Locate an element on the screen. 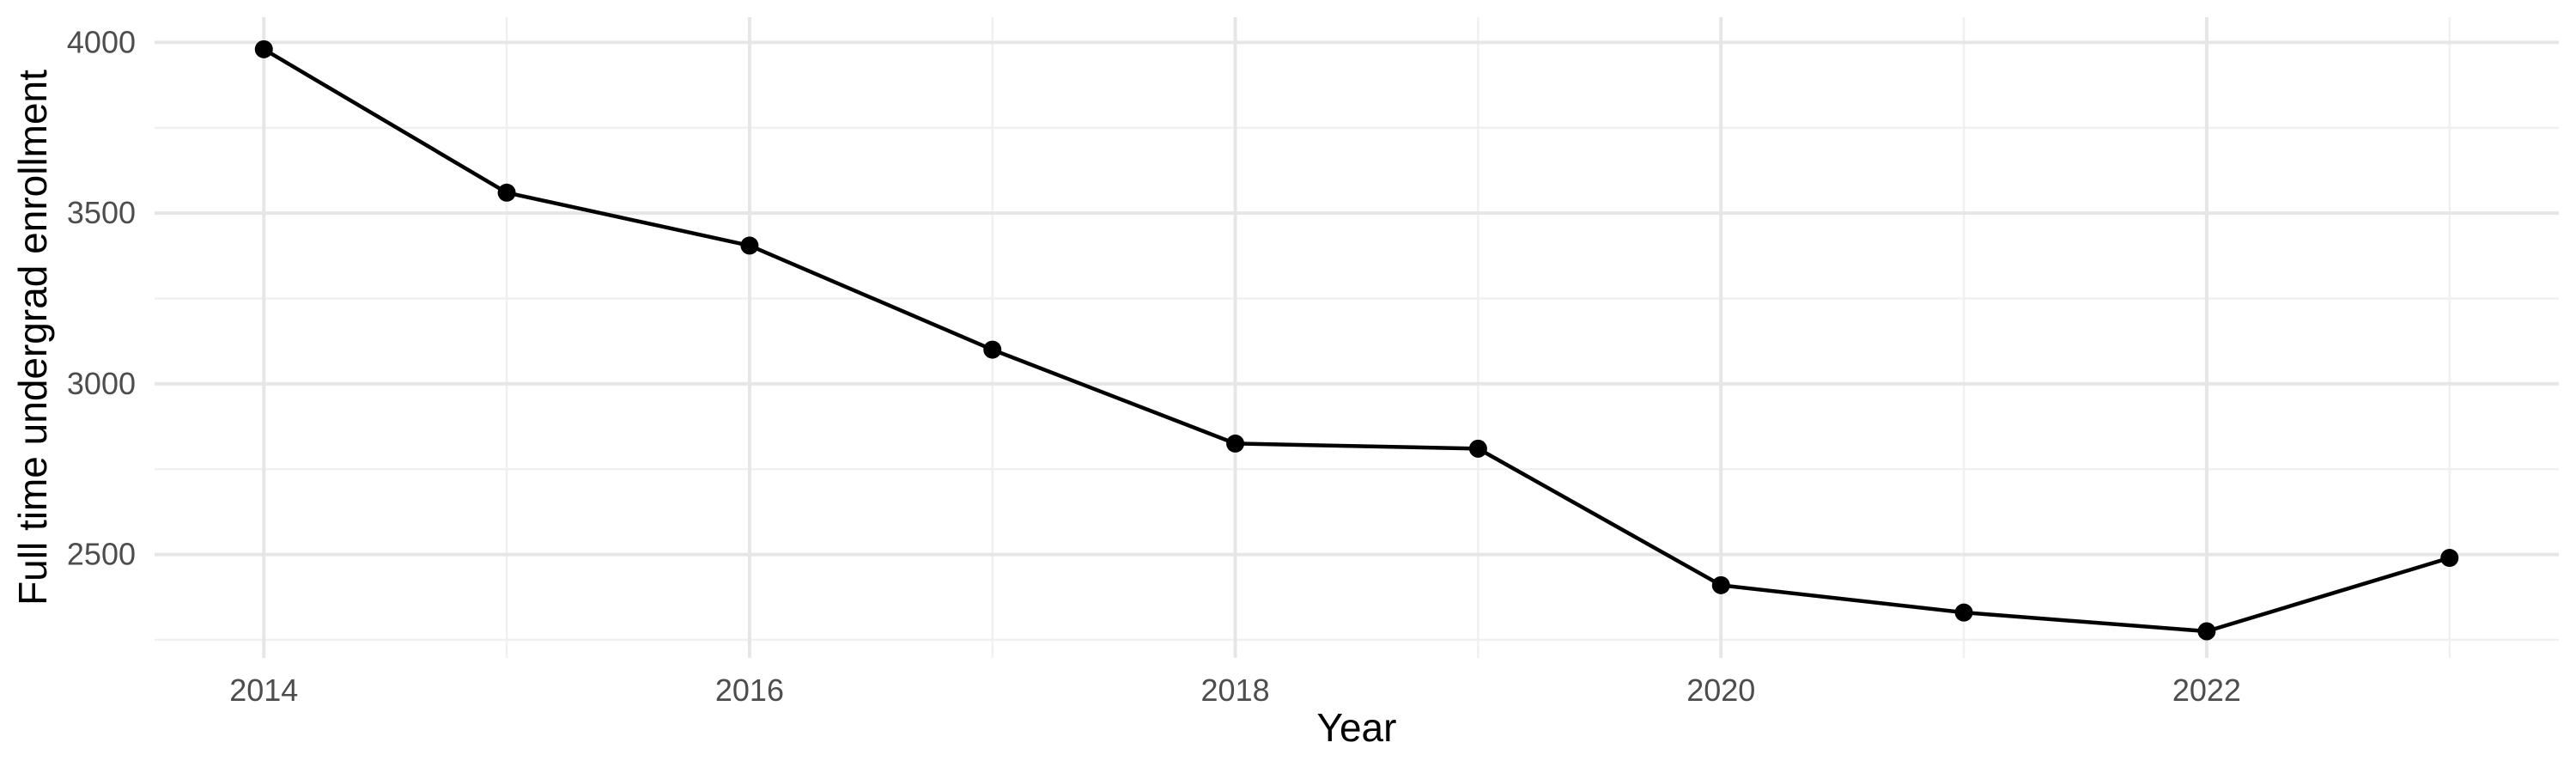 Image resolution: width=2576 pixels, height=773 pixels. y-tick-label-3000: 3000 is located at coordinates (101, 383).